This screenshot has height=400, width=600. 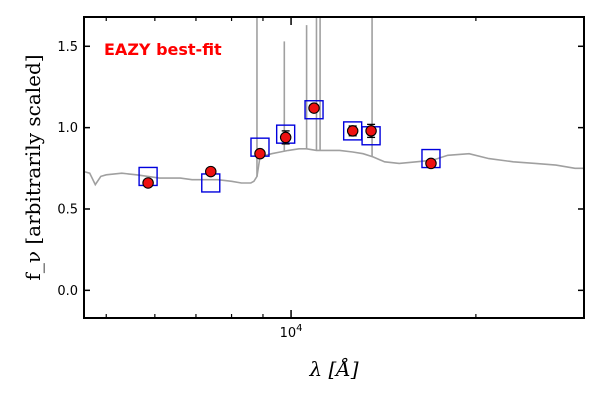 I want to click on x-axis-label: λ [Å], so click(x=333, y=368).